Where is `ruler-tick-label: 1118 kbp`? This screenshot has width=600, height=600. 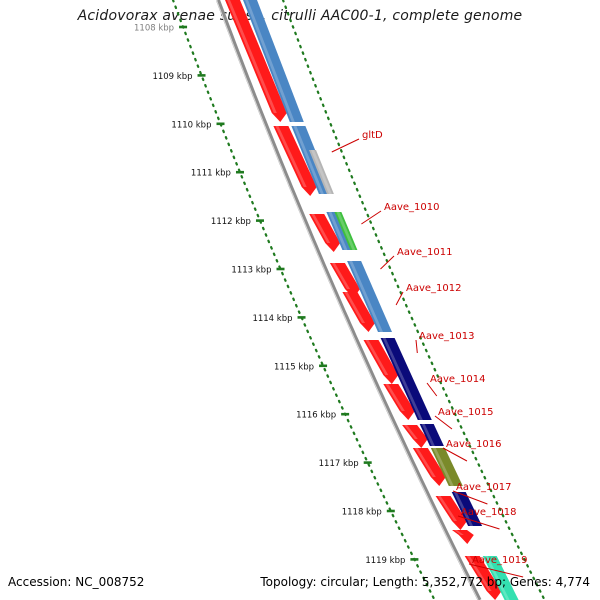
ruler-tick-label: 1118 kbp is located at coordinates (362, 513).